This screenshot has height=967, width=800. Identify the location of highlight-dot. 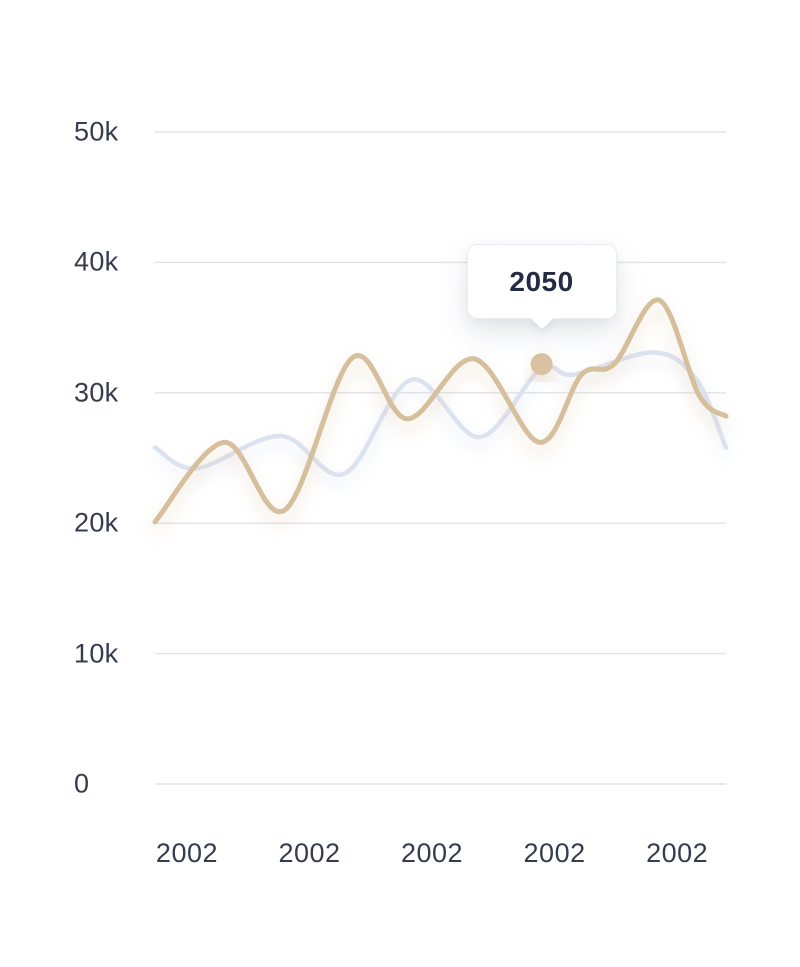
(541, 364).